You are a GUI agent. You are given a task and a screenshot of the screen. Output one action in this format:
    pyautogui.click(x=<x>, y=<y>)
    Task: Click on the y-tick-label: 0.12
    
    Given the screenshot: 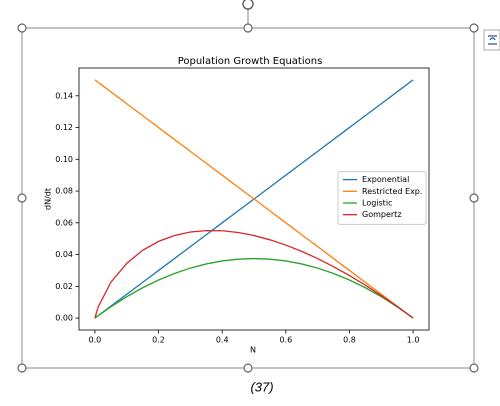 What is the action you would take?
    pyautogui.click(x=64, y=127)
    